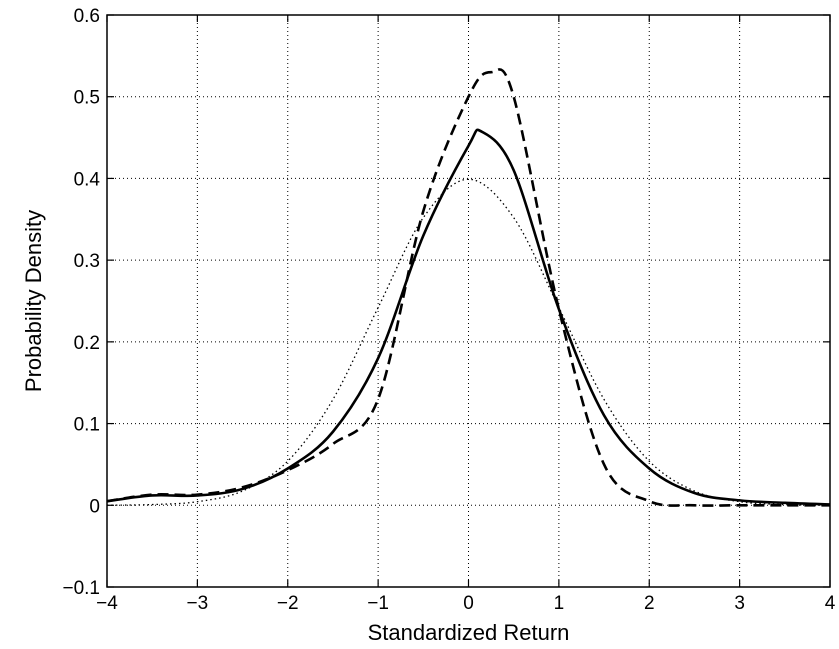 The image size is (839, 649). Describe the element at coordinates (559, 603) in the screenshot. I see `x-tick-label: 1` at that location.